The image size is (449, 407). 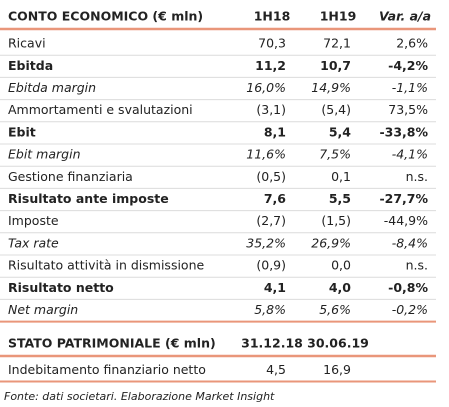 I want to click on header-cell: 1H18, so click(x=272, y=16).